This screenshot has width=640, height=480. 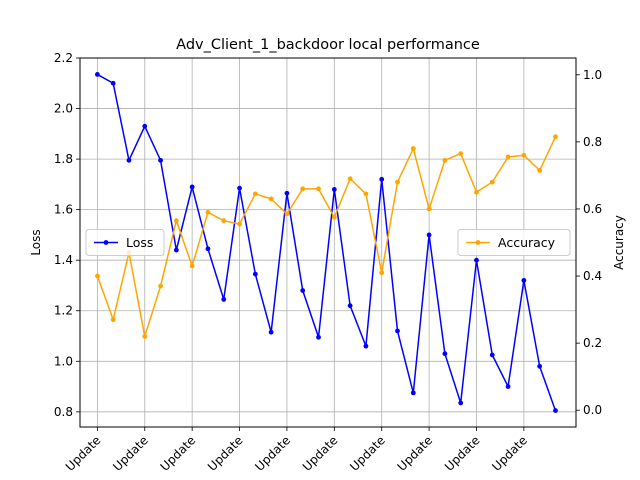 What do you see at coordinates (63, 210) in the screenshot?
I see `y-left-tick-label: 1.6` at bounding box center [63, 210].